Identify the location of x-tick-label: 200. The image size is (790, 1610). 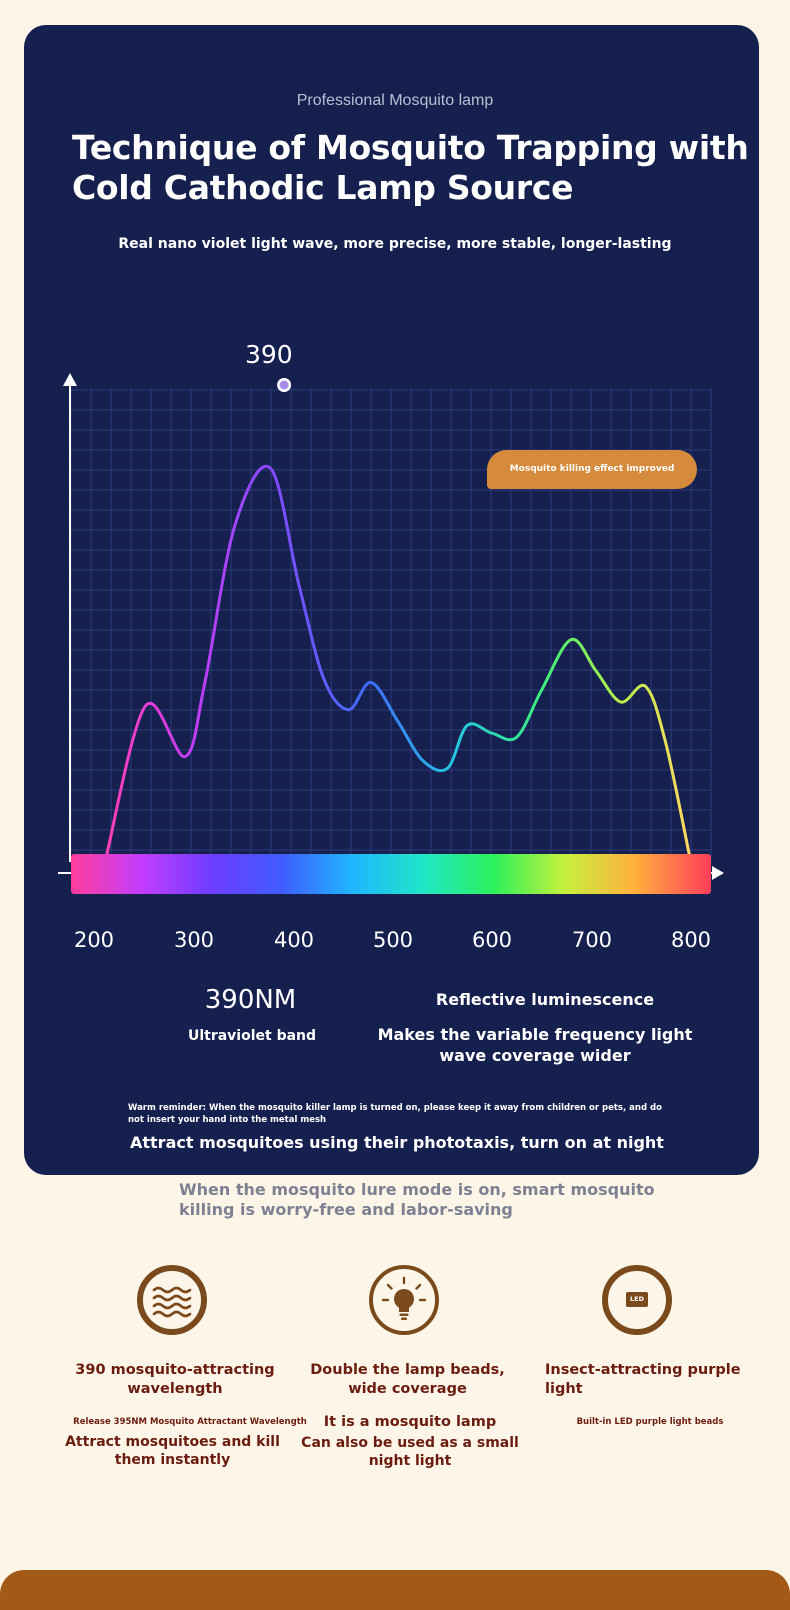
(94, 940).